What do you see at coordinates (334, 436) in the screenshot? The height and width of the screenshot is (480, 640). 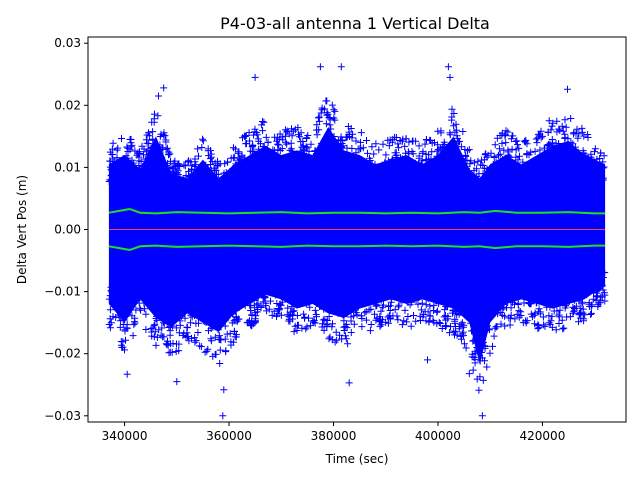 I see `x-tick-label: 380000` at bounding box center [334, 436].